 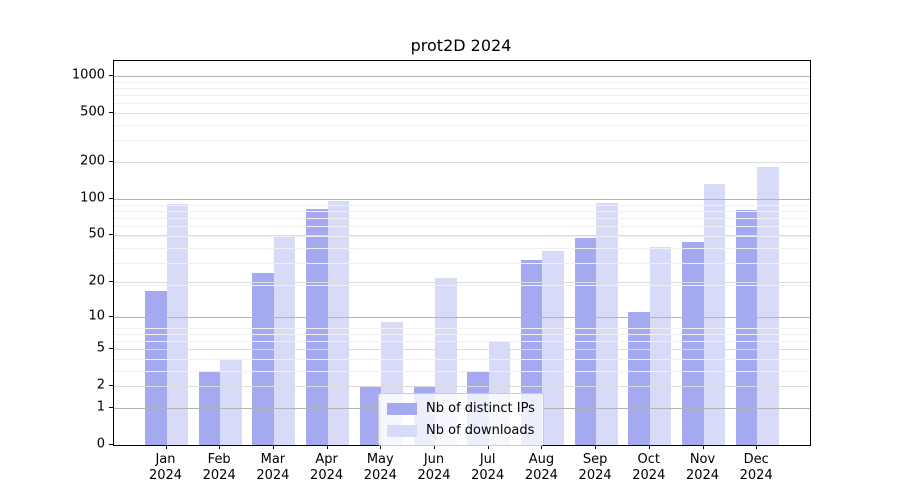 I want to click on y-tick-label: 500, so click(x=92, y=112).